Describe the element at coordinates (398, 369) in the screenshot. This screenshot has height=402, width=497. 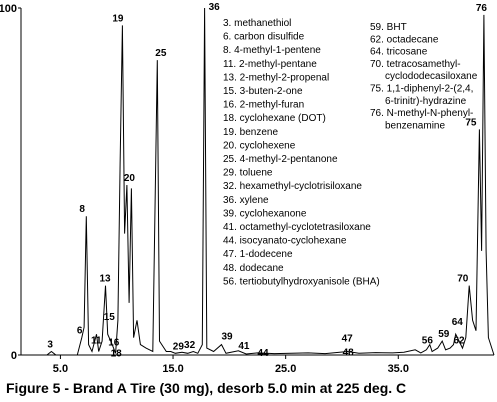
I see `x-tick-label: 35.0` at that location.